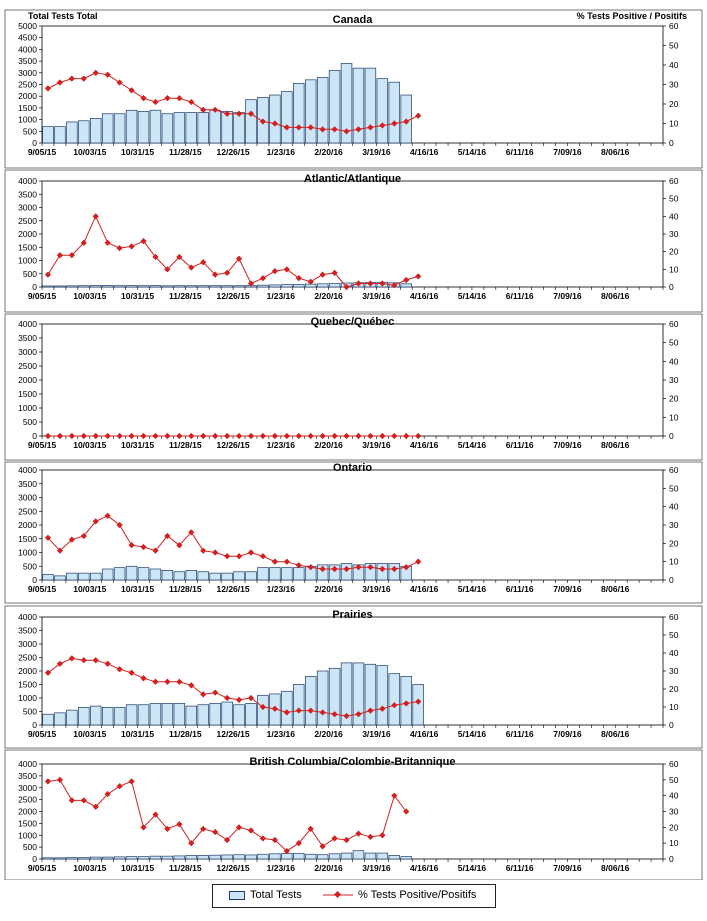  I want to click on left-tick-label: 3000, so click(27, 498).